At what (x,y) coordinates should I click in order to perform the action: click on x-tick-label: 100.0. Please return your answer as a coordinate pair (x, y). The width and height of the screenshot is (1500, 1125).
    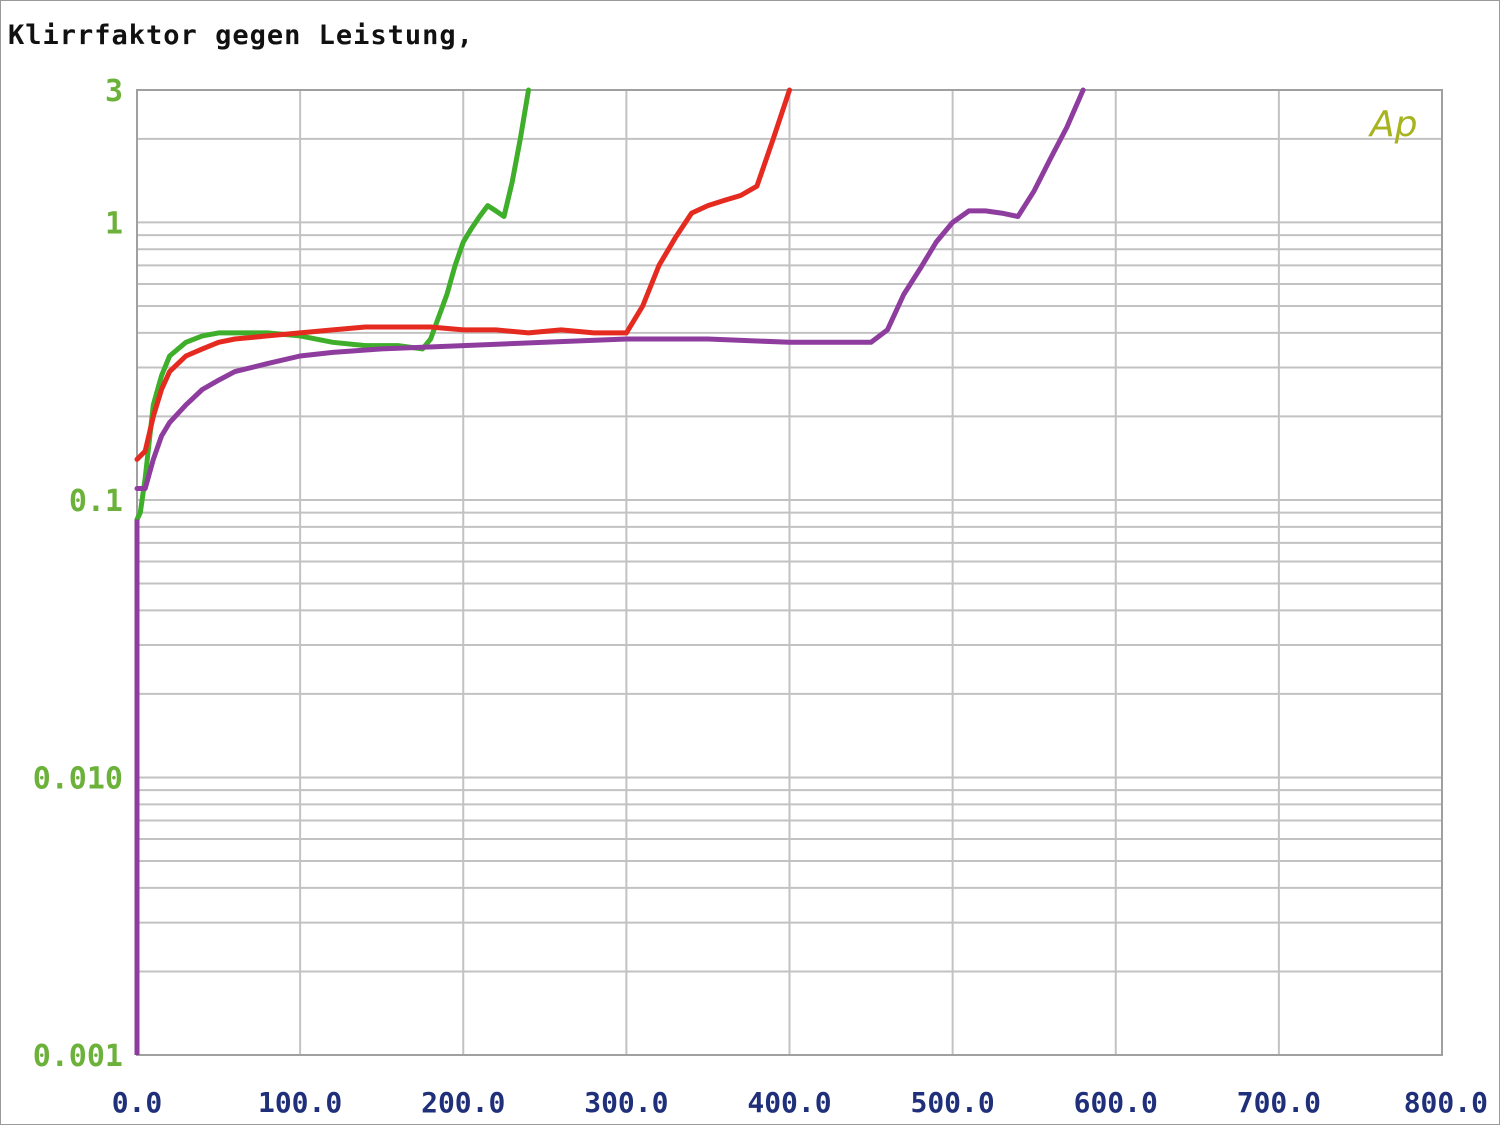
    Looking at the image, I should click on (300, 1102).